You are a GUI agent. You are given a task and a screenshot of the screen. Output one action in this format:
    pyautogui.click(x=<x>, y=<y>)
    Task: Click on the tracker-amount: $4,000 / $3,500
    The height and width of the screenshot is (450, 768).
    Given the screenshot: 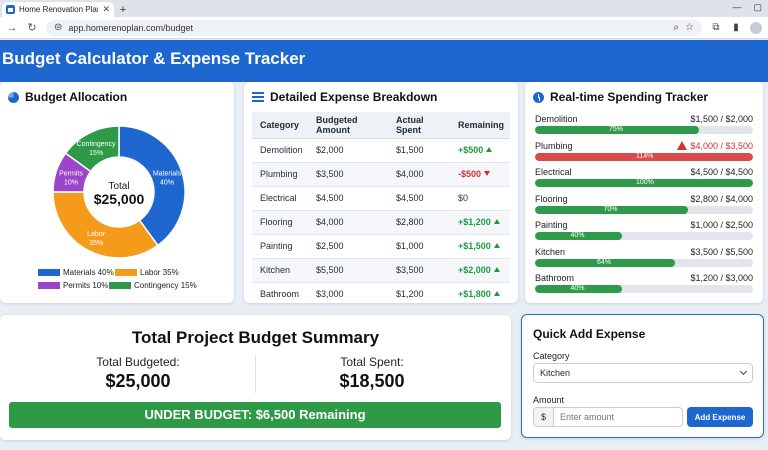 What is the action you would take?
    pyautogui.click(x=721, y=145)
    